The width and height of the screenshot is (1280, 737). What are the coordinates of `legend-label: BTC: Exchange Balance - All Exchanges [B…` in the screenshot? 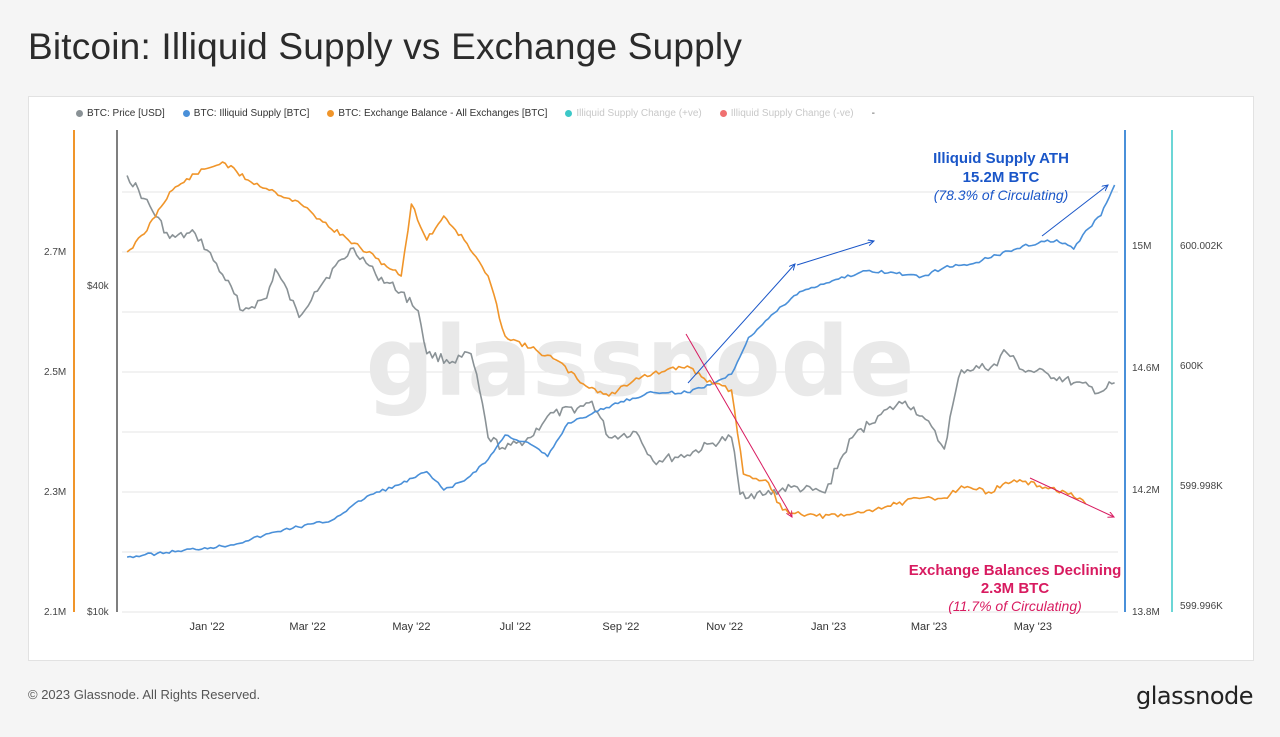 It's located at (443, 113).